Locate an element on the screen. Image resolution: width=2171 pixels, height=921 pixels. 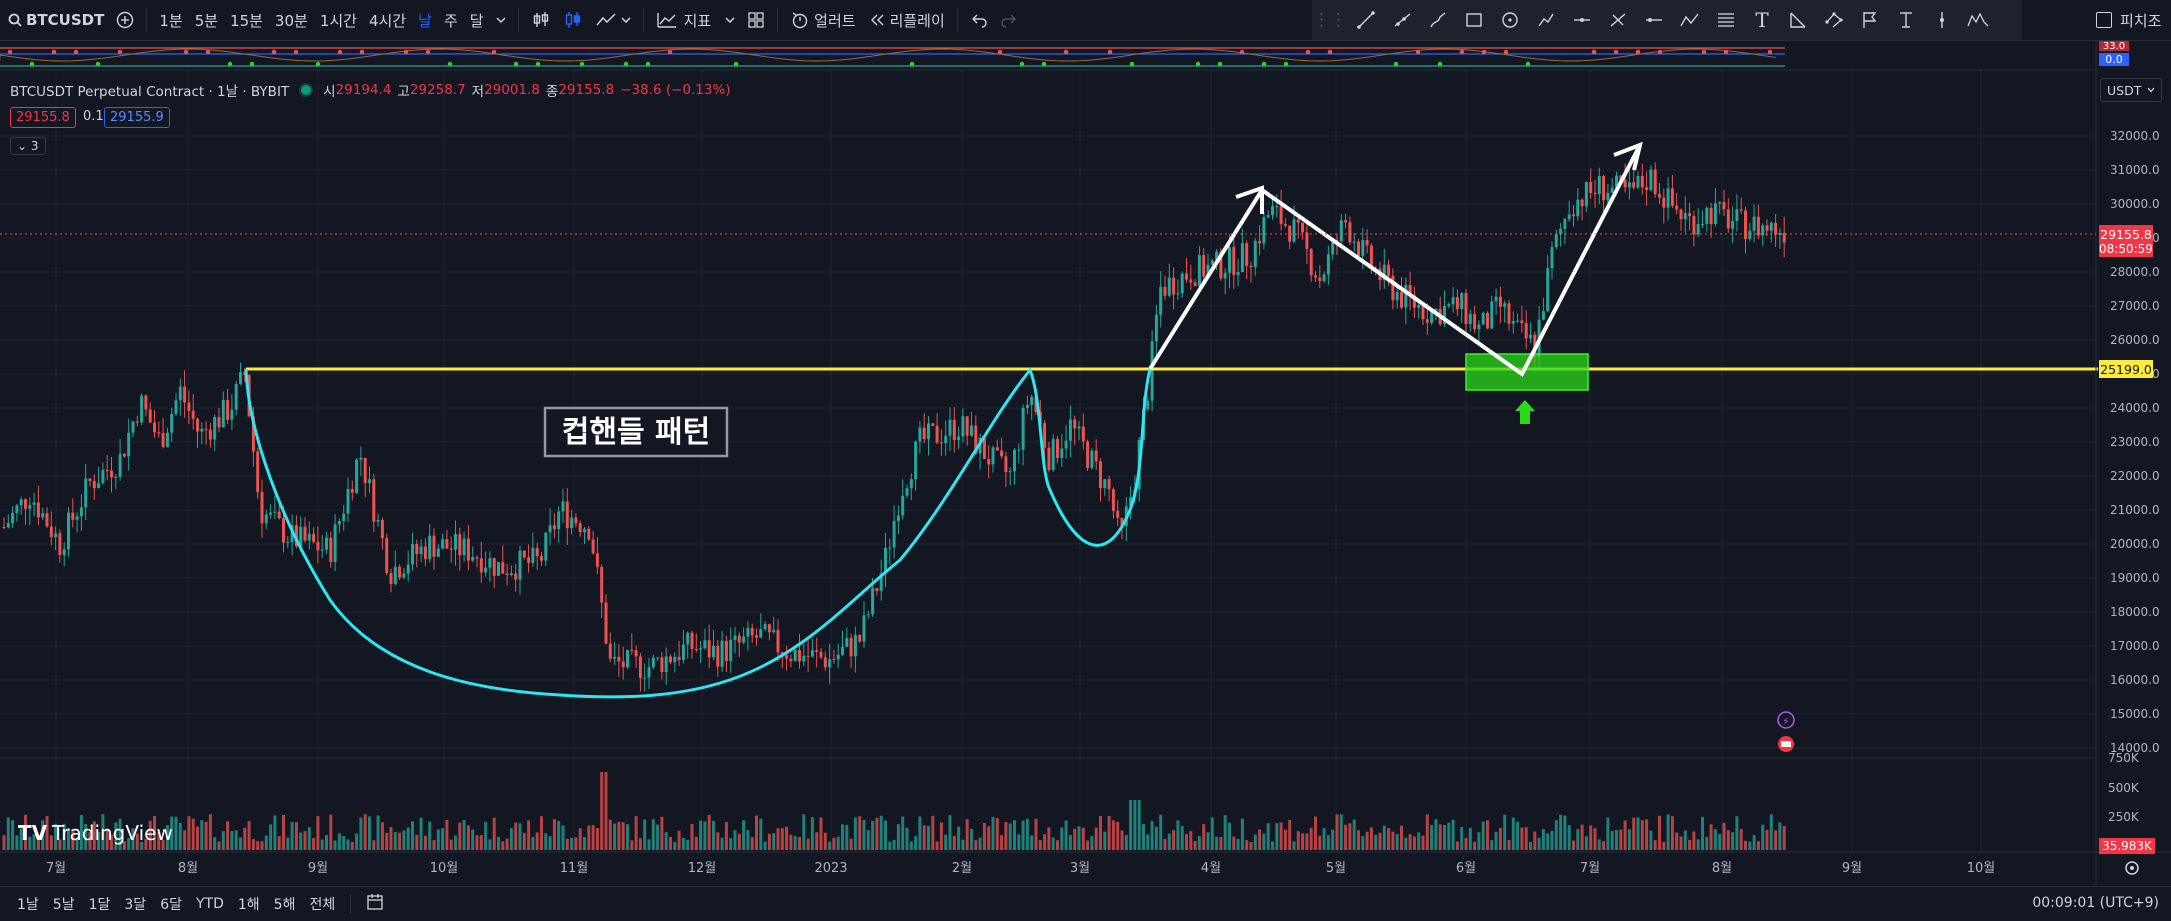
interval-30m: 30분 is located at coordinates (291, 20).